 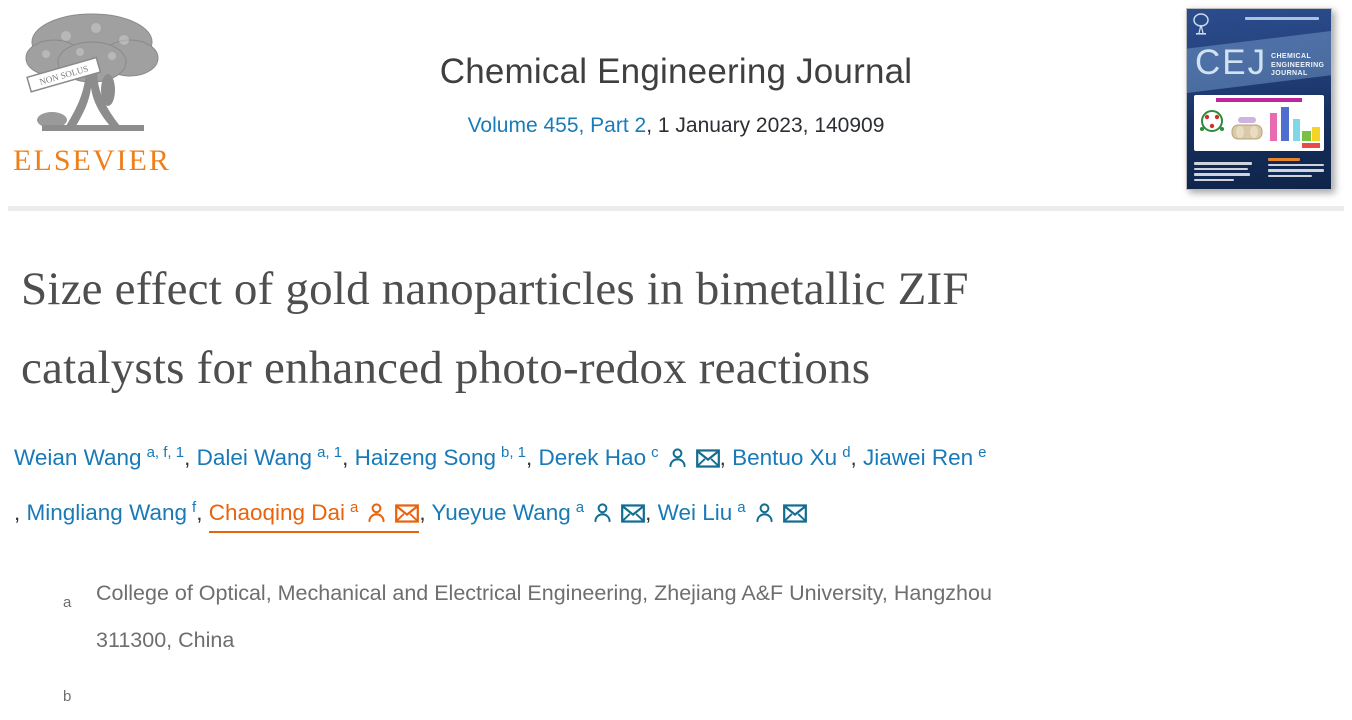 What do you see at coordinates (918, 457) in the screenshot?
I see `author-name: Jiawei Ren` at bounding box center [918, 457].